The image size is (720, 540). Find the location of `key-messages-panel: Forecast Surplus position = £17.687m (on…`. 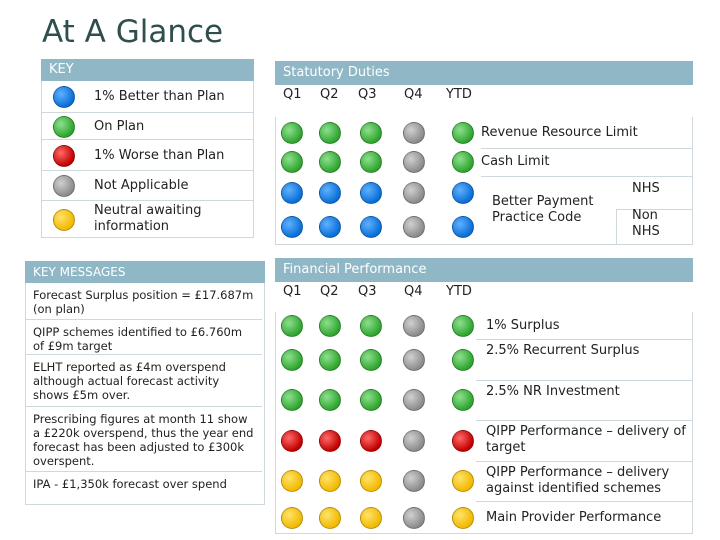

key-messages-panel: Forecast Surplus position = £17.687m (on… is located at coordinates (145, 394).